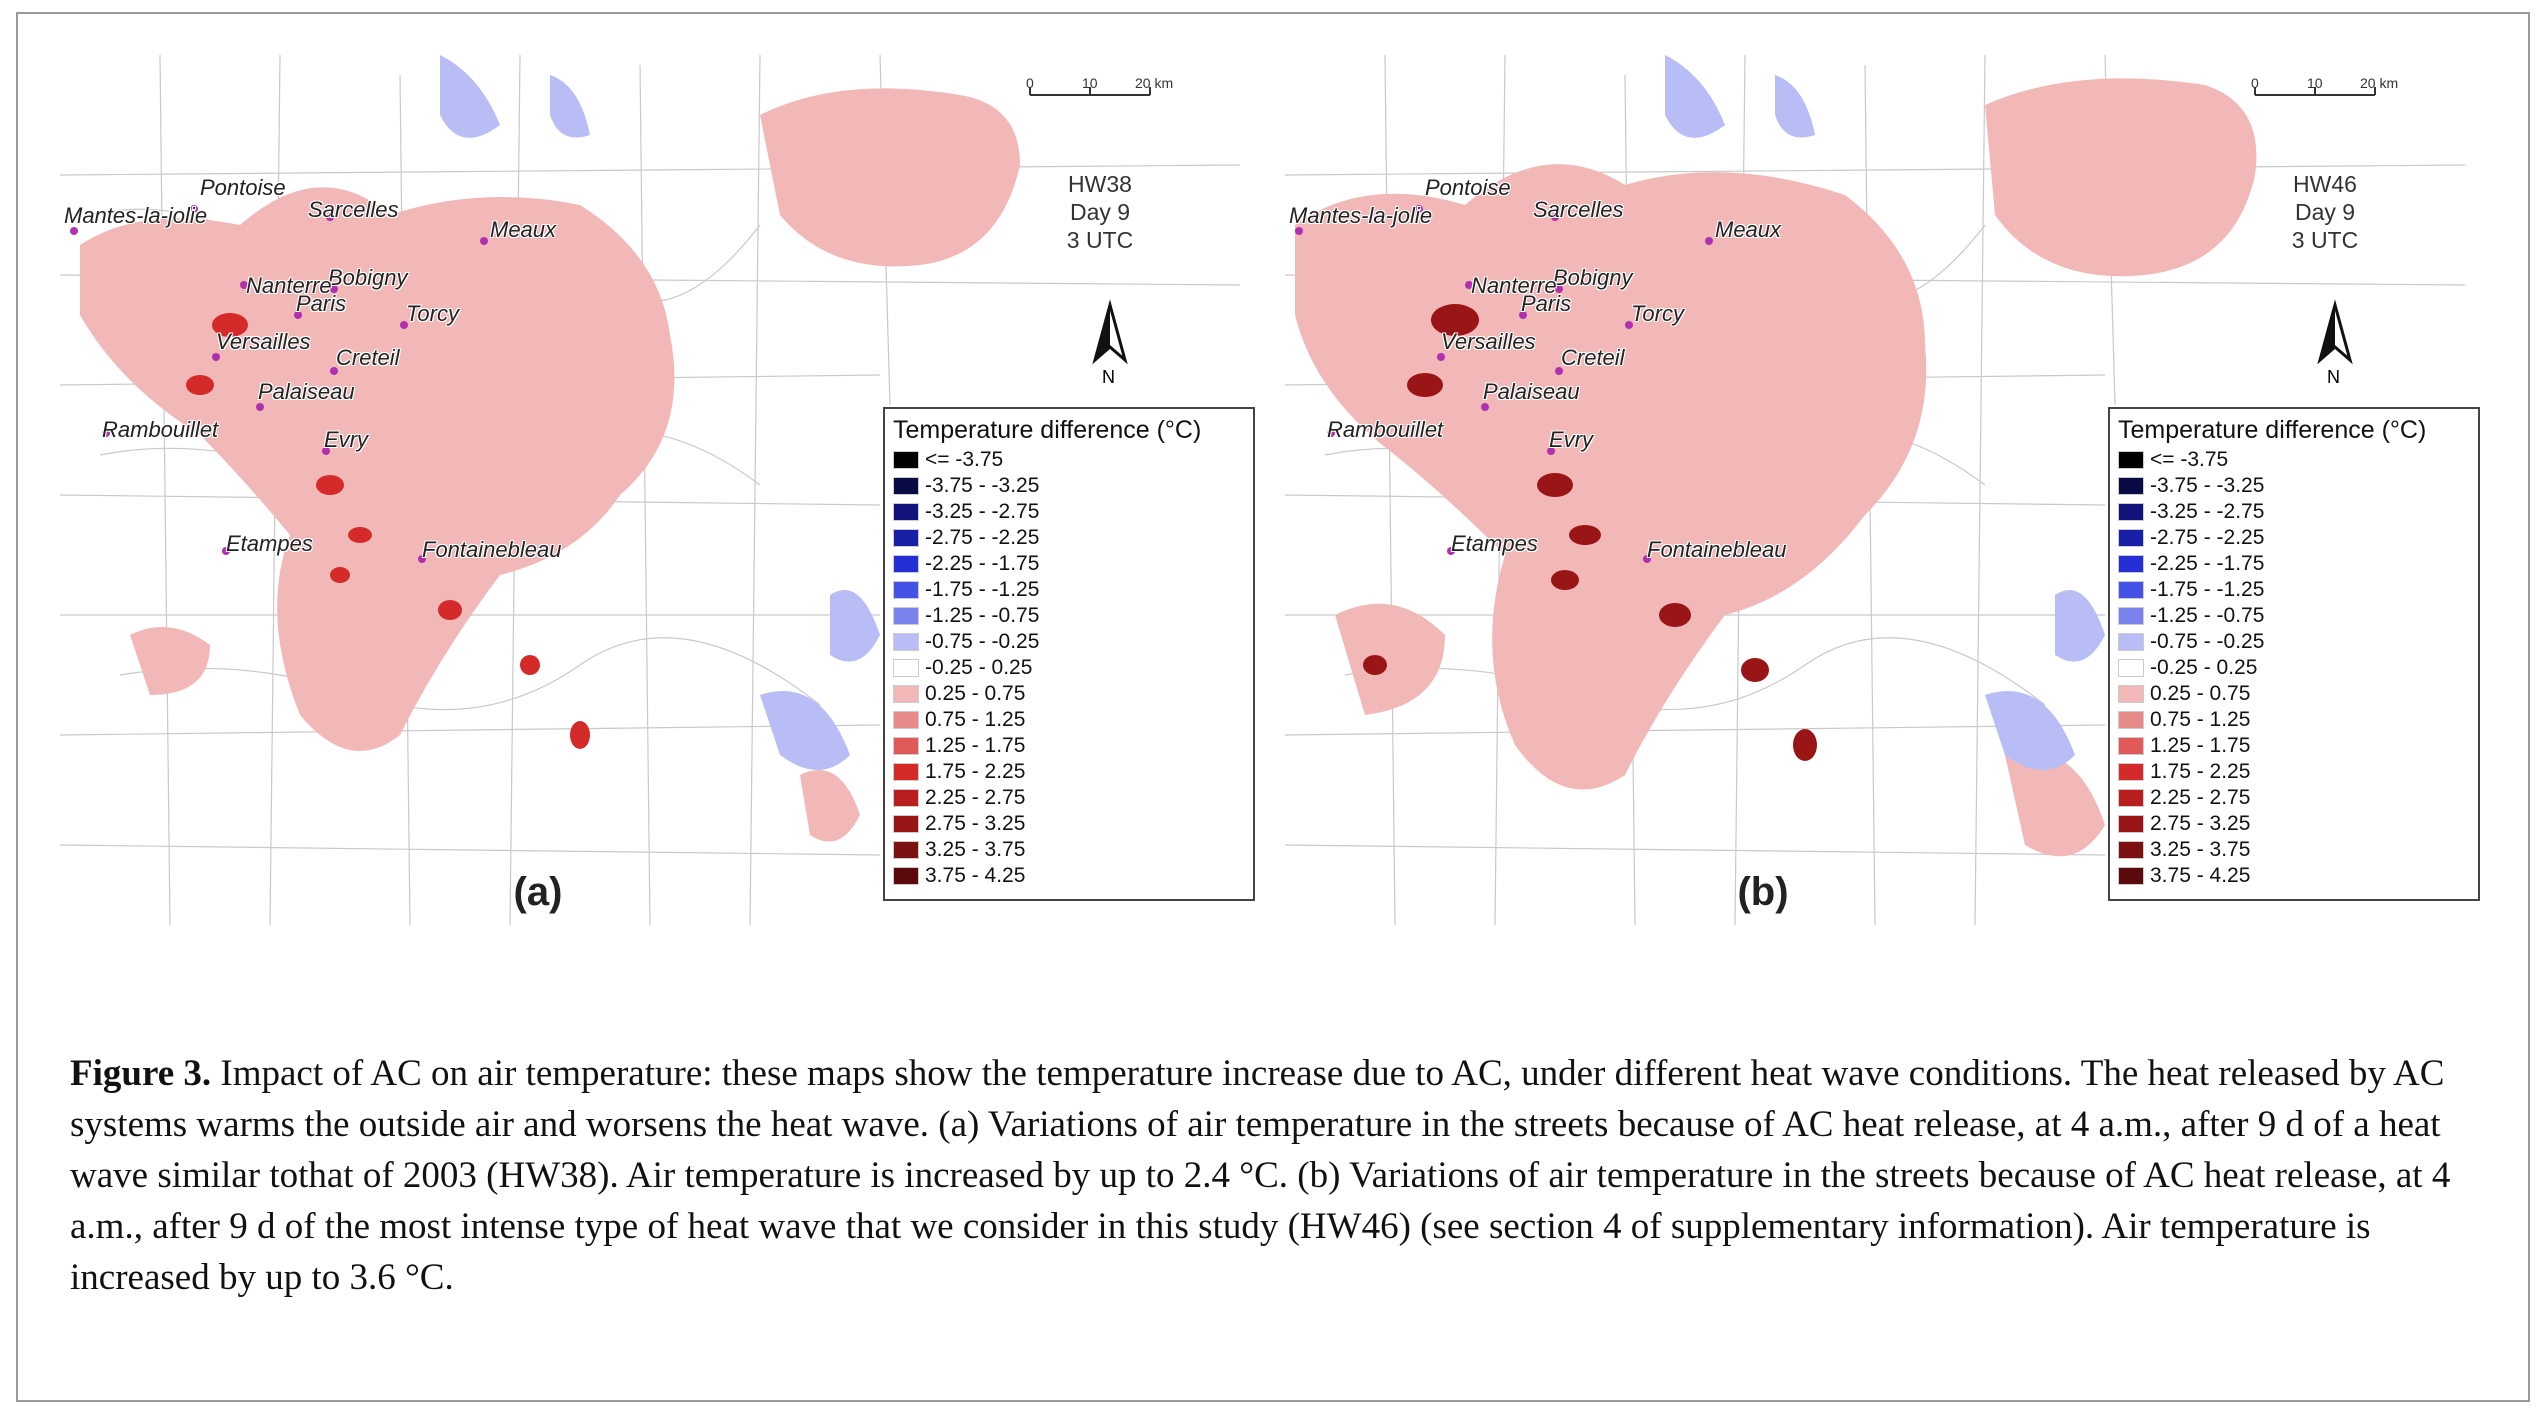 This screenshot has width=2548, height=1416. I want to click on legend-row: 1.25 - 1.75, so click(2294, 746).